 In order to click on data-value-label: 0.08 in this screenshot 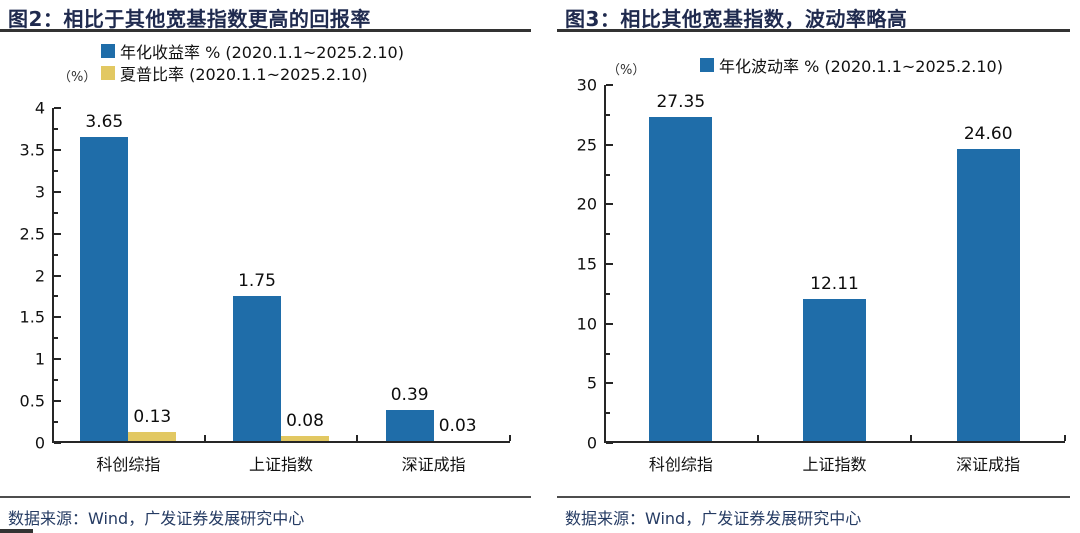, I will do `click(305, 421)`.